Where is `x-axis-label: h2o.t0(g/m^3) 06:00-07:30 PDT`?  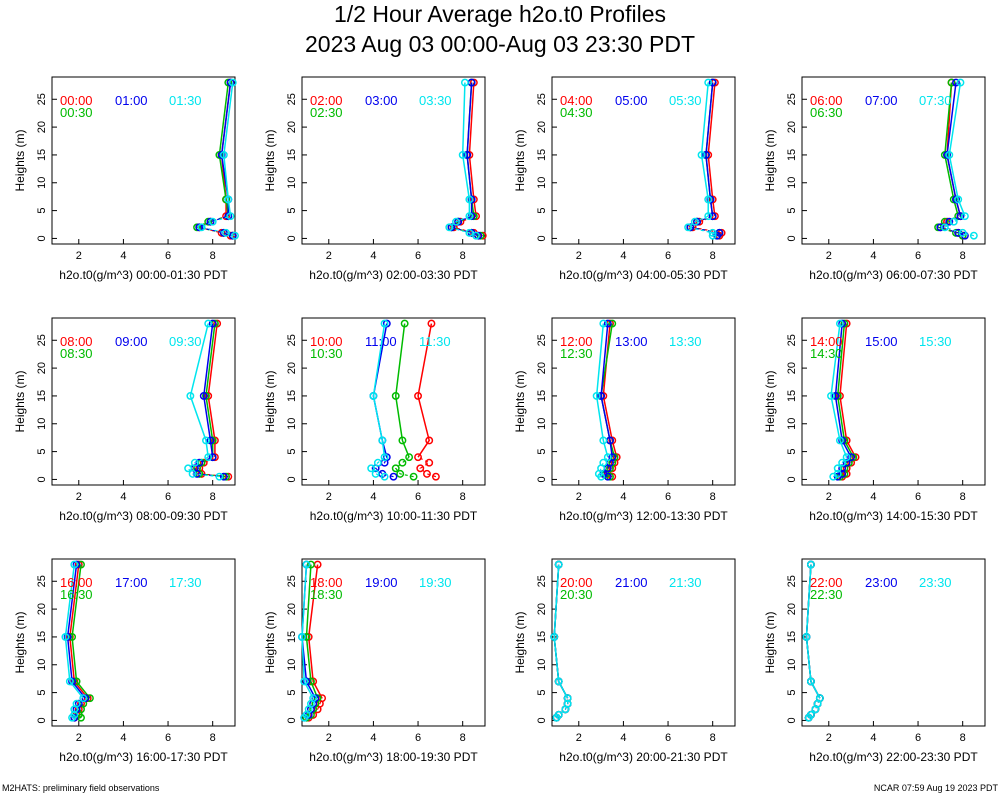 x-axis-label: h2o.t0(g/m^3) 06:00-07:30 PDT is located at coordinates (893, 275).